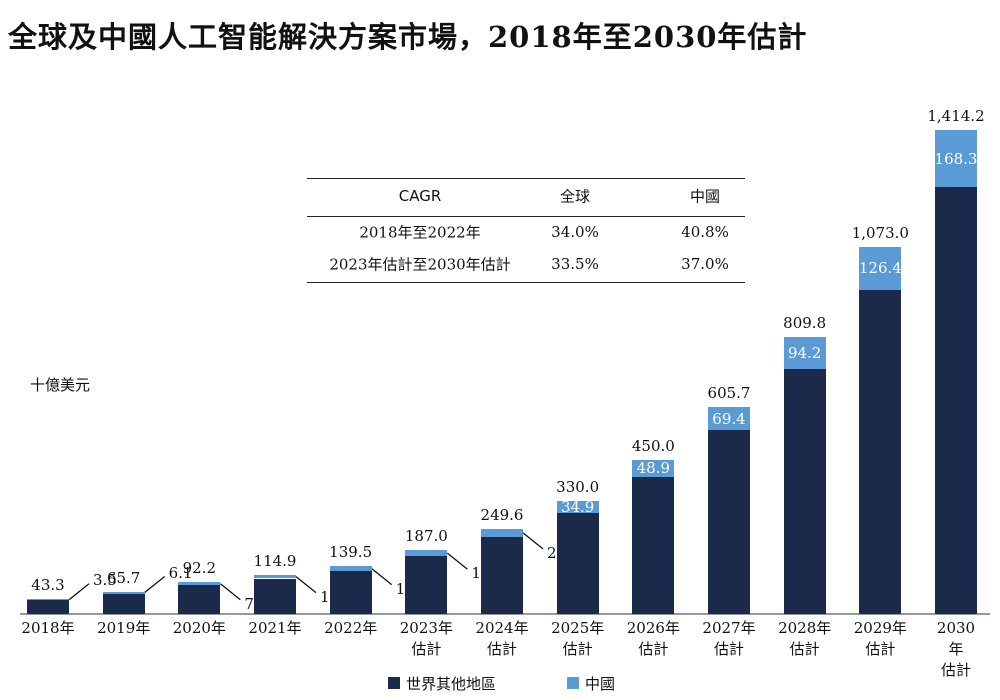  I want to click on table-cell: 2018年至2022年, so click(420, 232).